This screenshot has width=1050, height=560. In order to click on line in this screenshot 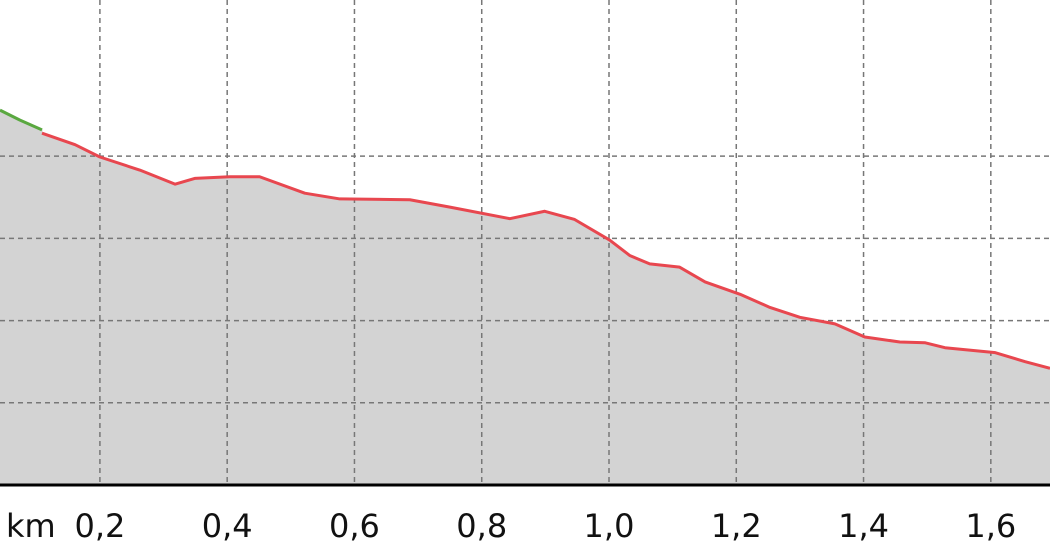, I will do `click(21, 120)`.